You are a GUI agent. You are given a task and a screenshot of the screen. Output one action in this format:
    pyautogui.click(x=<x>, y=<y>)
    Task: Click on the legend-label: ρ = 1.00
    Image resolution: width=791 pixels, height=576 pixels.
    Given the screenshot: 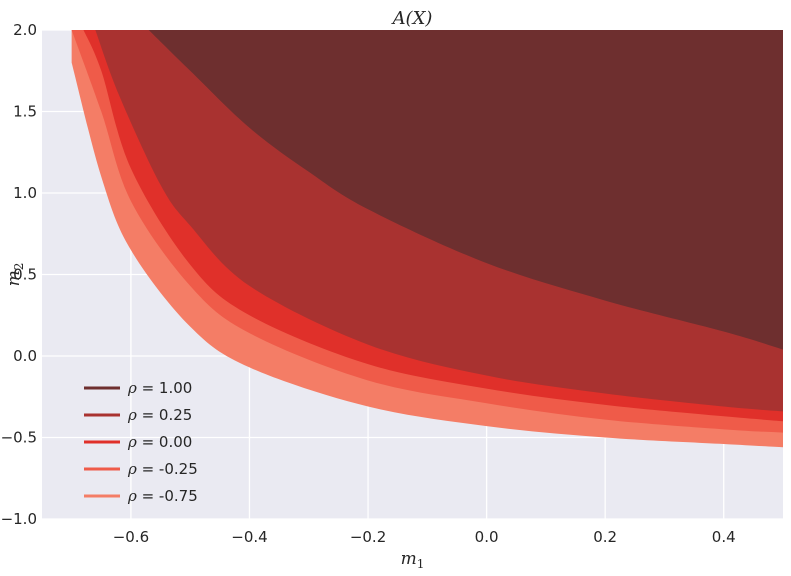 What is the action you would take?
    pyautogui.click(x=159, y=388)
    